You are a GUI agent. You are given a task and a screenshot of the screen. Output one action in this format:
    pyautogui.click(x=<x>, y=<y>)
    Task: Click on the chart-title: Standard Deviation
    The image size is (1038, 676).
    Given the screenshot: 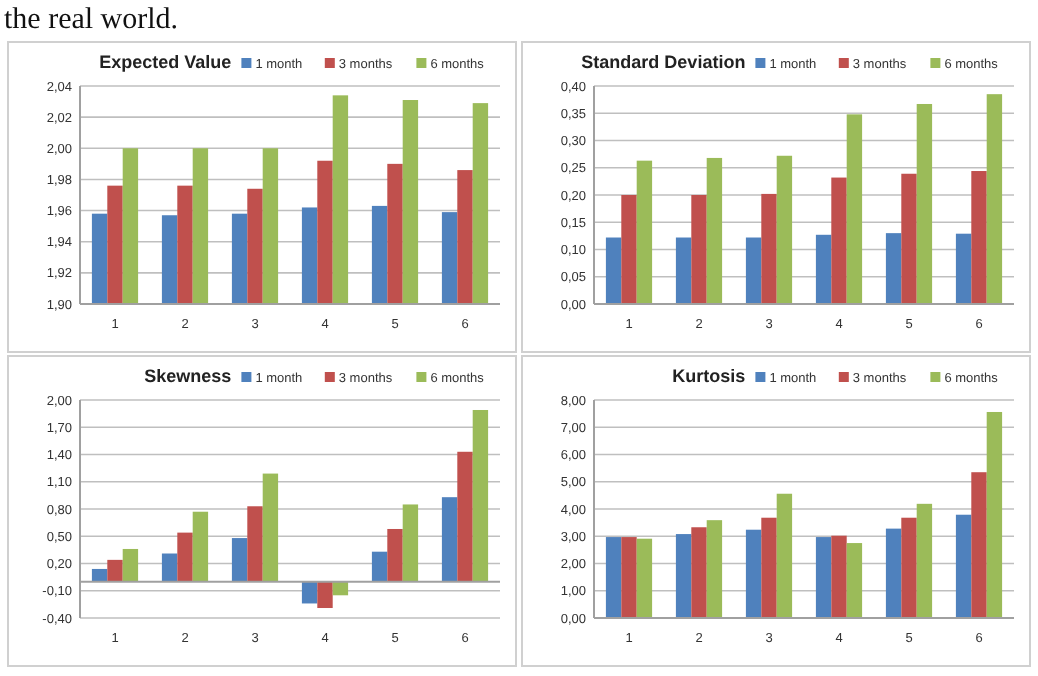 What is the action you would take?
    pyautogui.click(x=663, y=62)
    